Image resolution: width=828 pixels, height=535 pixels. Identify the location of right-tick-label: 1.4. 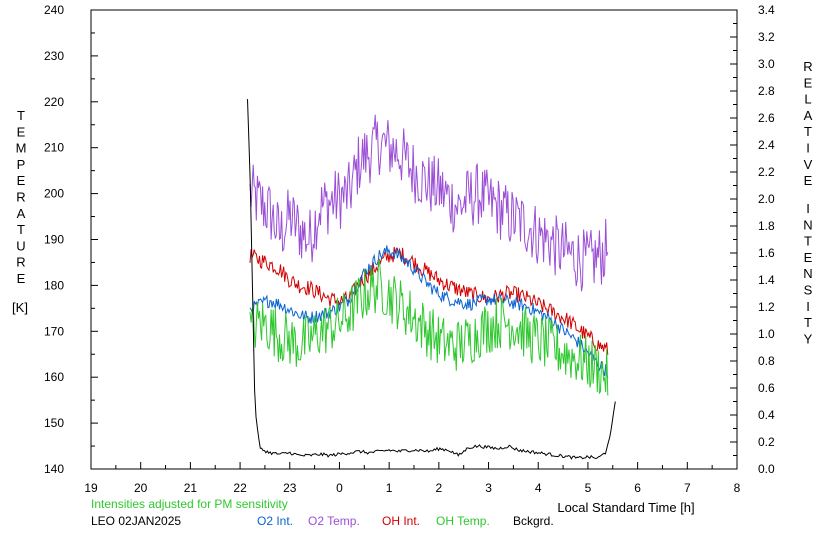
(766, 280).